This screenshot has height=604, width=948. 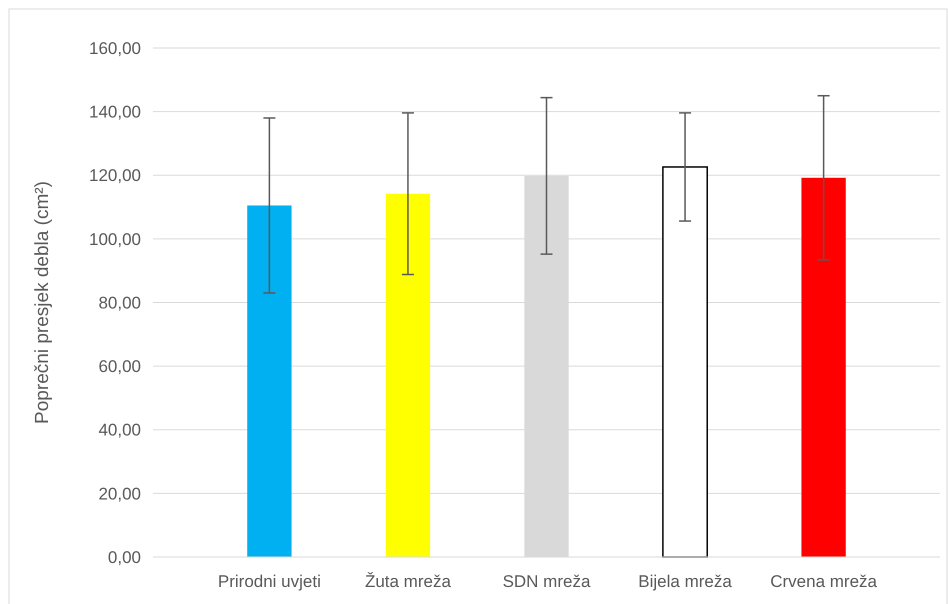 What do you see at coordinates (115, 48) in the screenshot?
I see `y-tick-label: 160,00` at bounding box center [115, 48].